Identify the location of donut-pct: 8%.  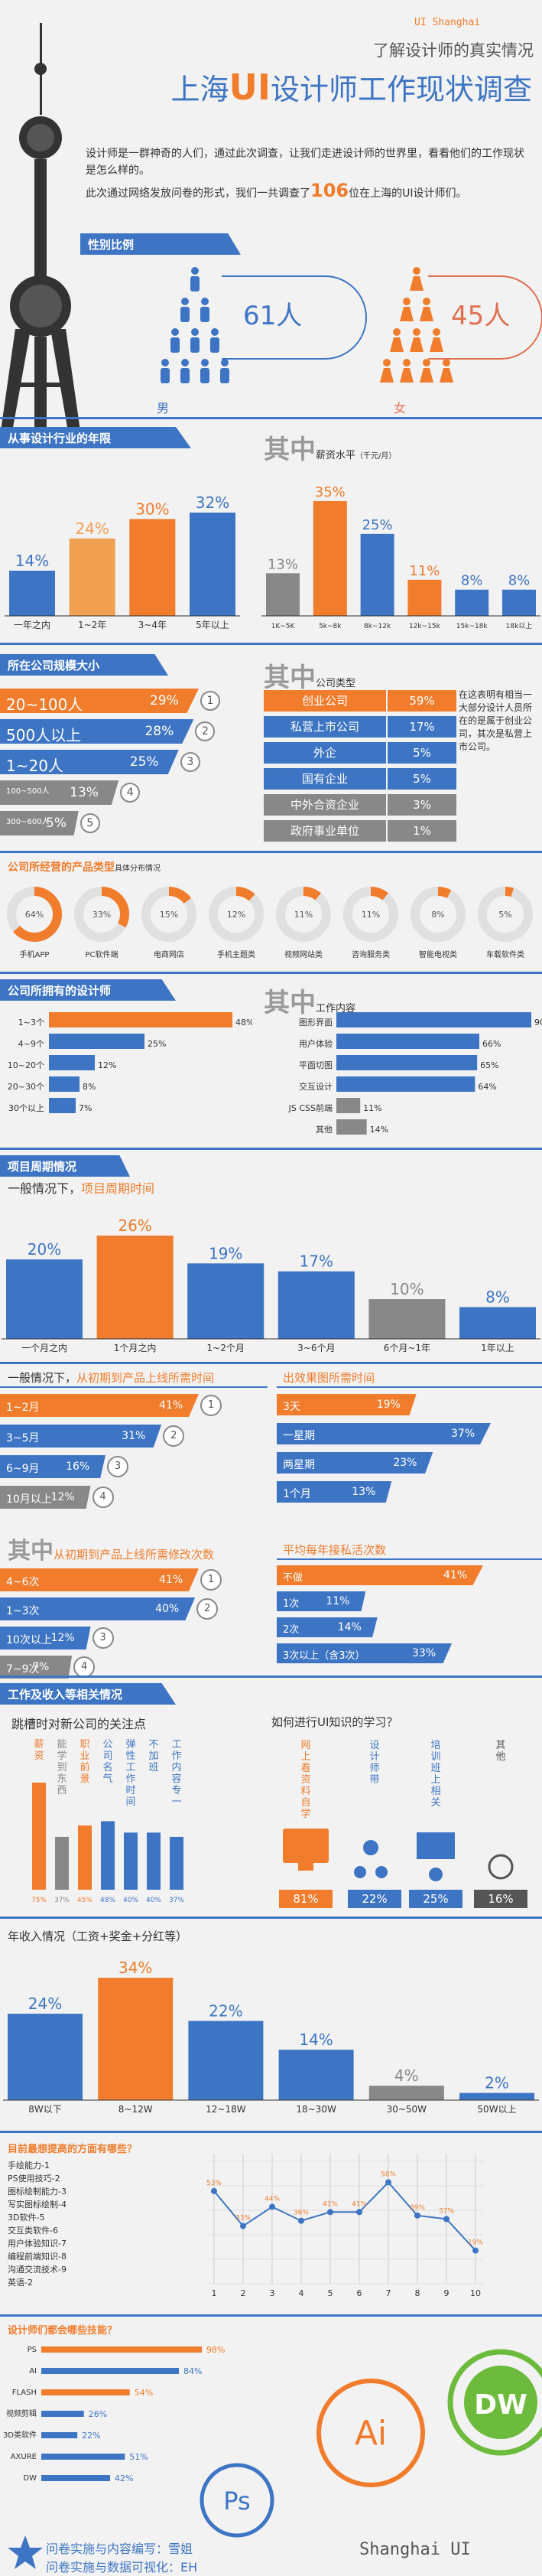
(437, 915).